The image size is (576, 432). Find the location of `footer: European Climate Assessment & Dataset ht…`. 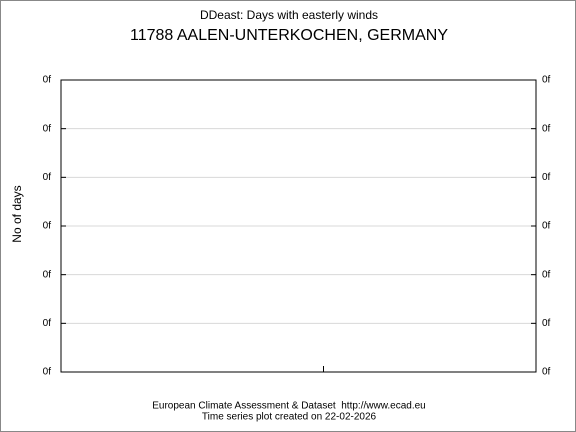

footer: European Climate Assessment & Dataset ht… is located at coordinates (288, 406).